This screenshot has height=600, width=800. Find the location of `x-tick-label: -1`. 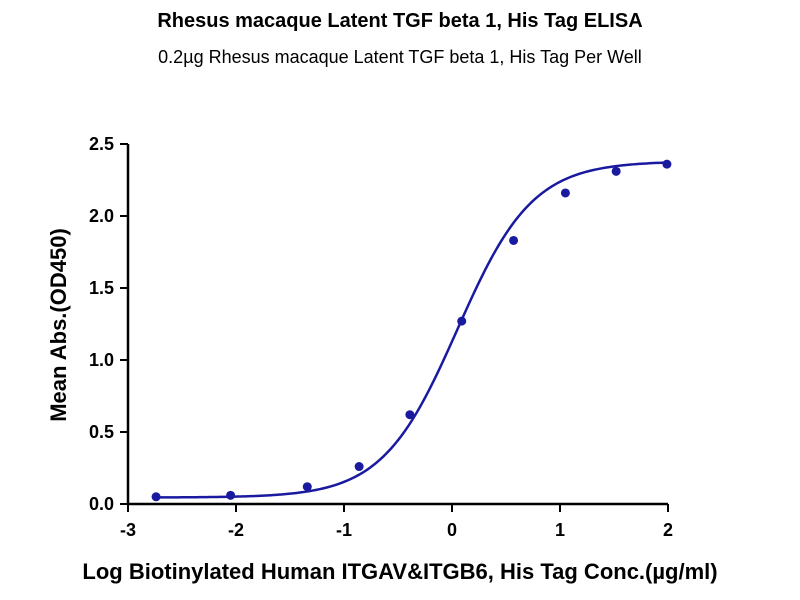

x-tick-label: -1 is located at coordinates (344, 530).